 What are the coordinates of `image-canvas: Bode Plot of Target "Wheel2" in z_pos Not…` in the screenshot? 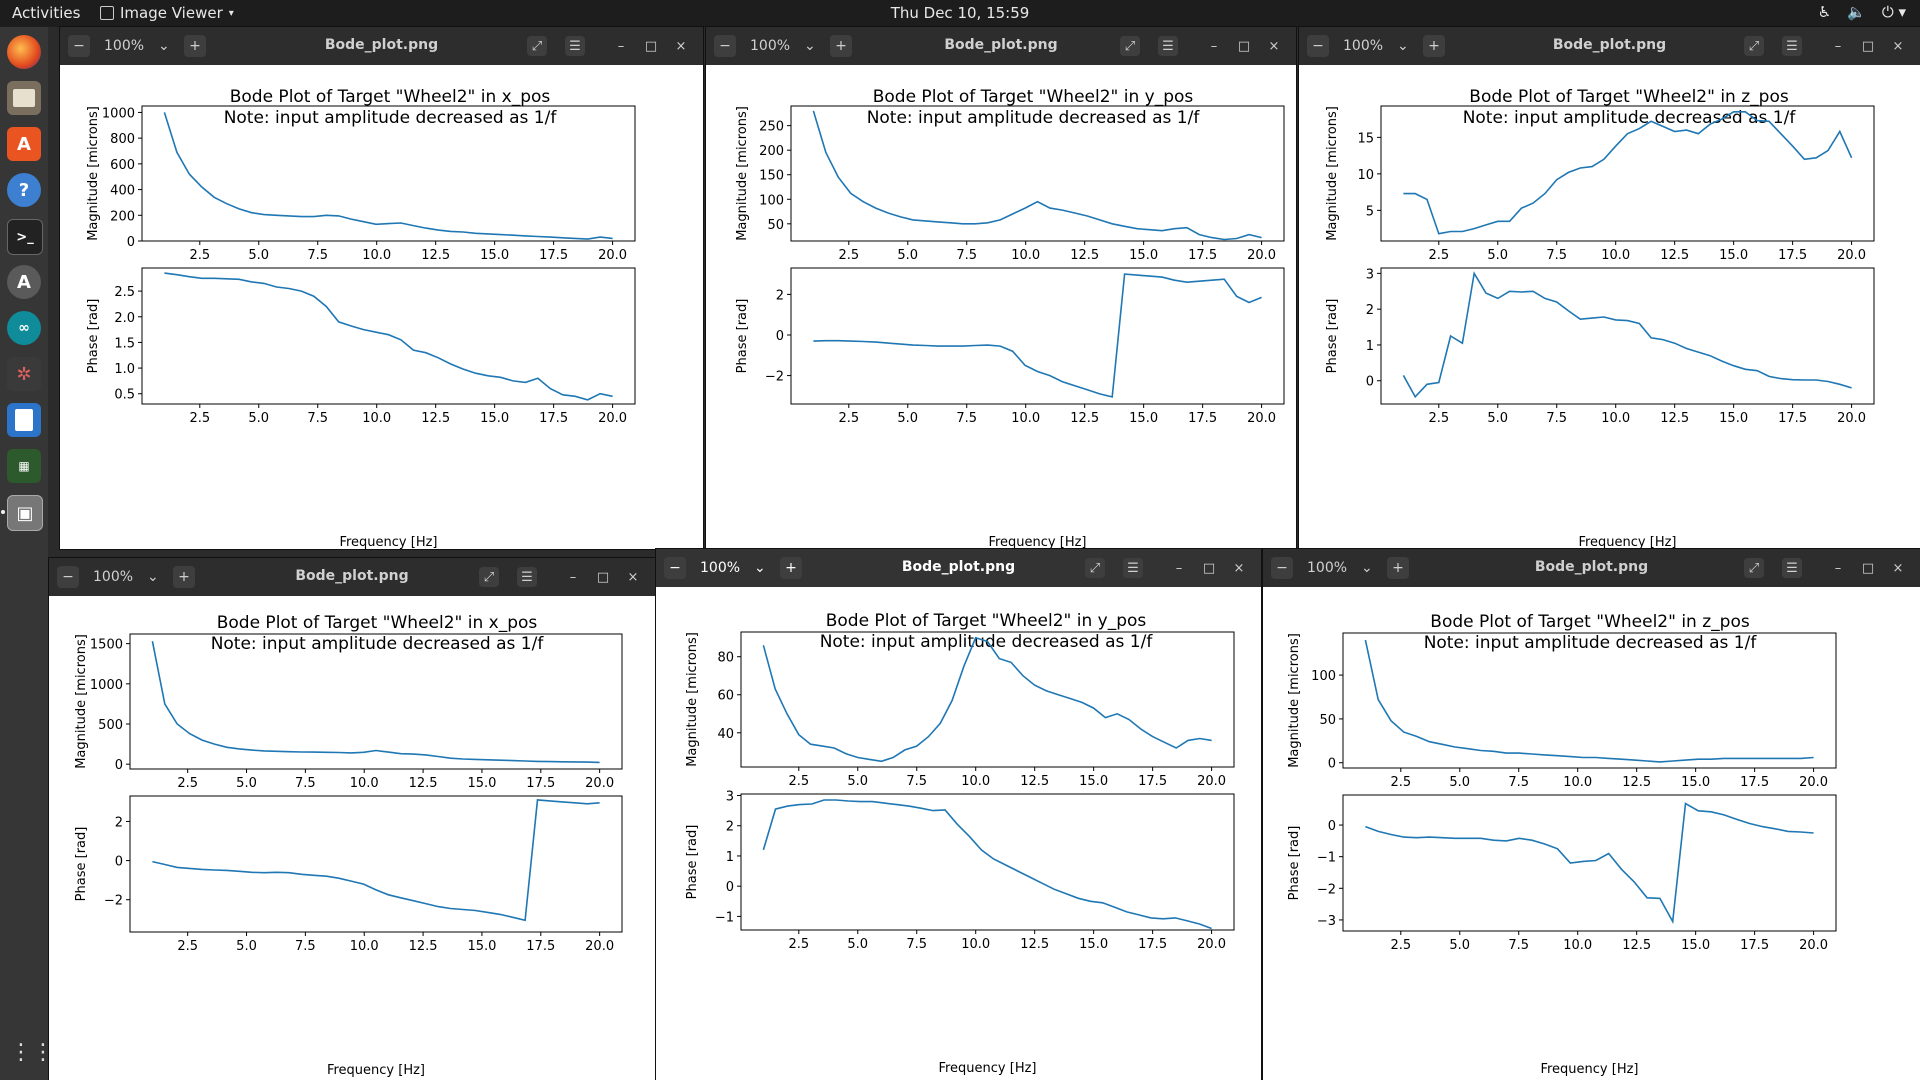 It's located at (1609, 307).